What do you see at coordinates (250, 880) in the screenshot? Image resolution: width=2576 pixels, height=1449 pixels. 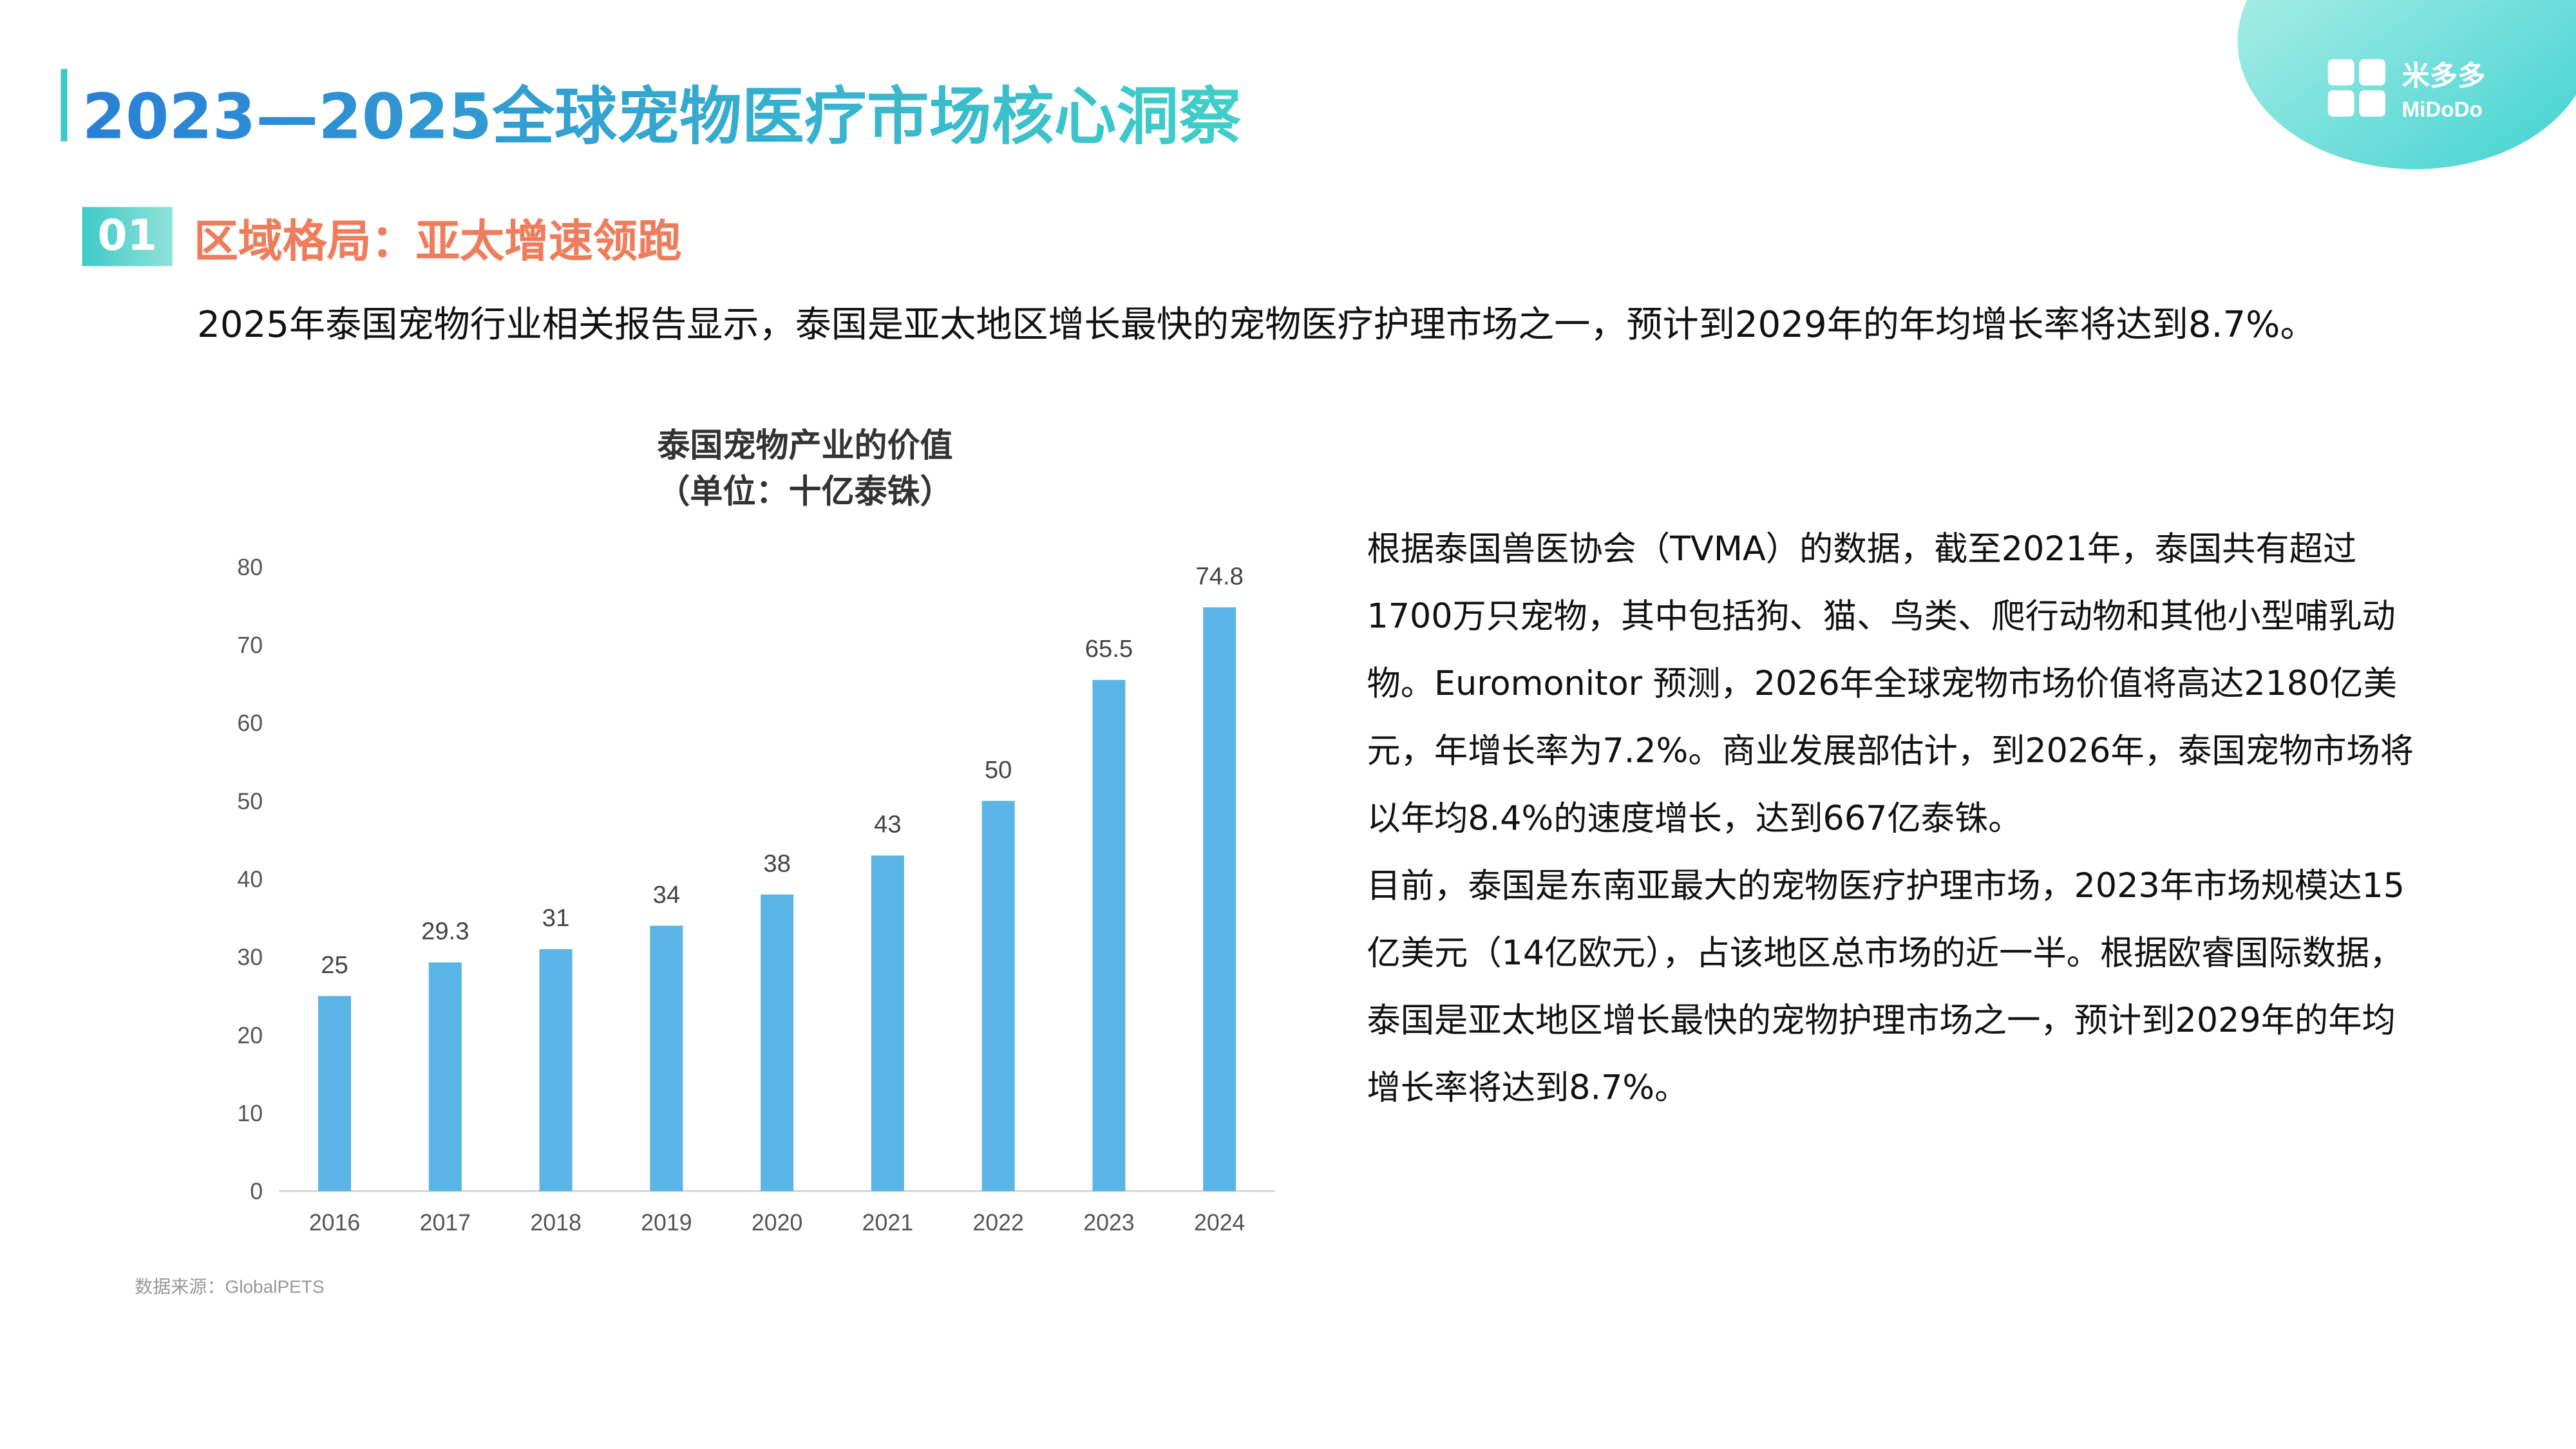 I see `y-tick-label: 40` at bounding box center [250, 880].